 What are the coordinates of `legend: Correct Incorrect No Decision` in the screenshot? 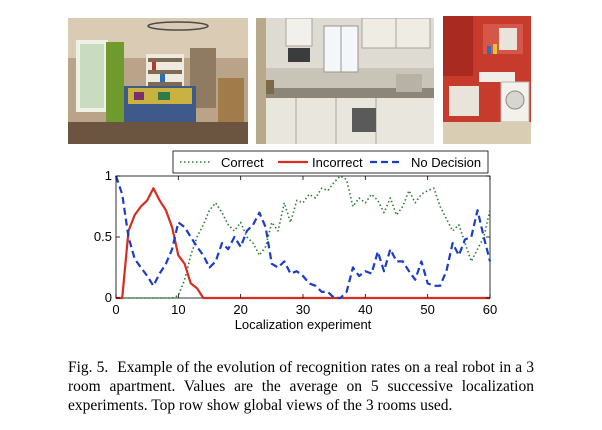 It's located at (330, 162).